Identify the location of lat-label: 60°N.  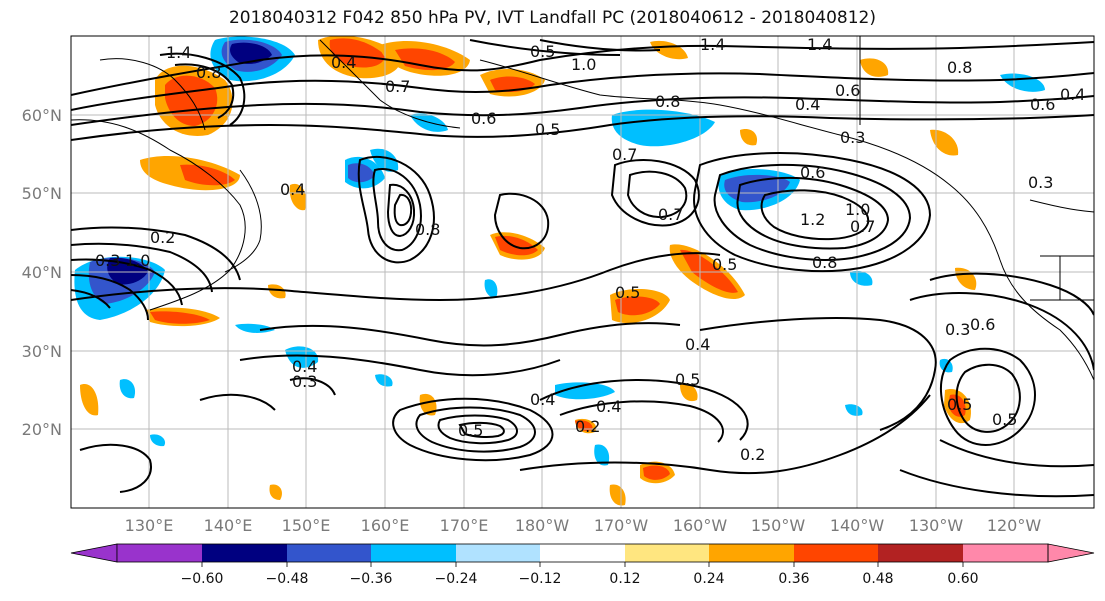
(42, 115).